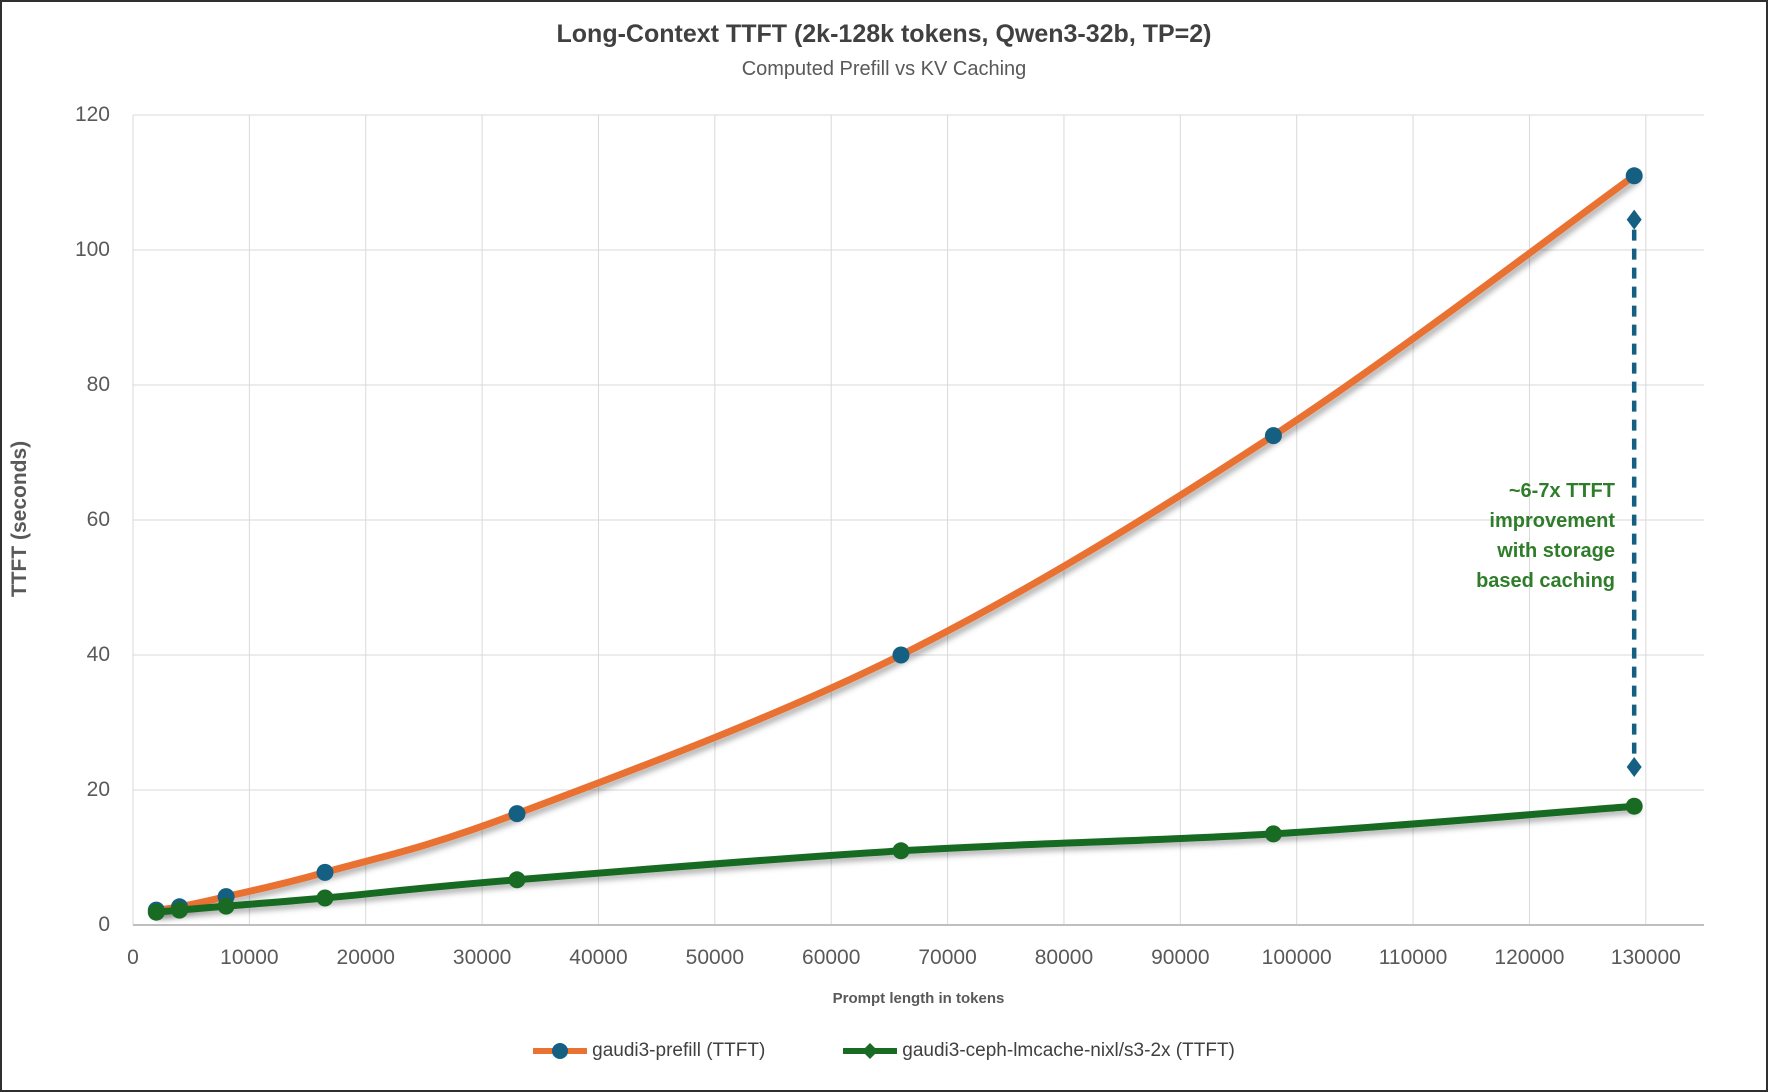  Describe the element at coordinates (92, 114) in the screenshot. I see `y-tick-label: 120` at that location.